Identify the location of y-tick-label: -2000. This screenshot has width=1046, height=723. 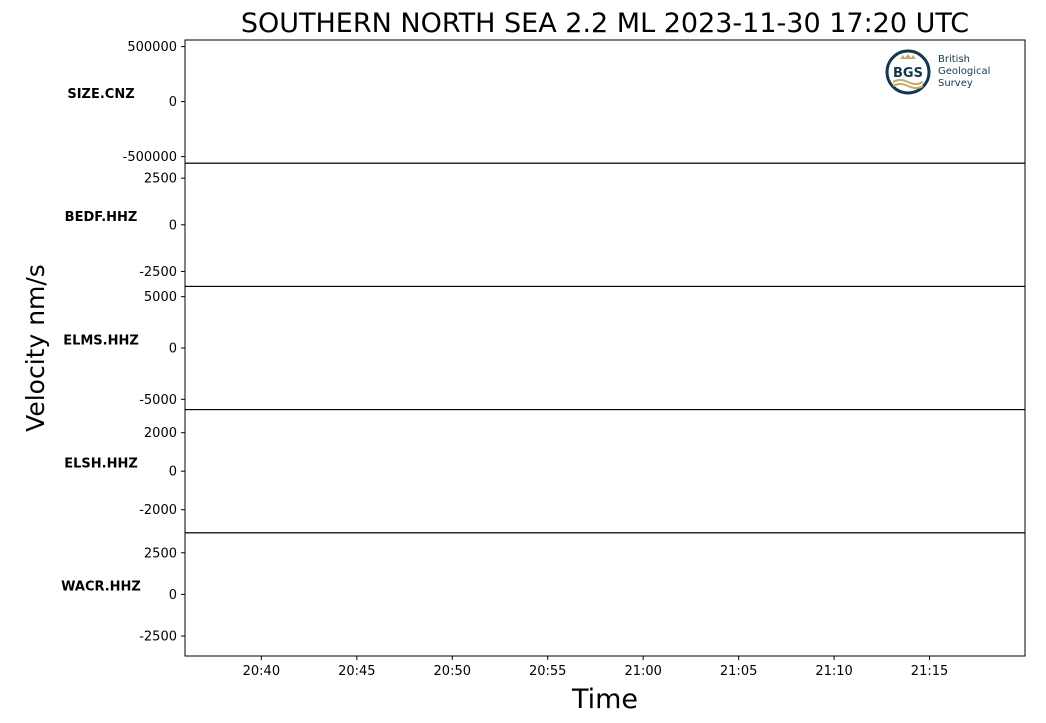
(158, 510).